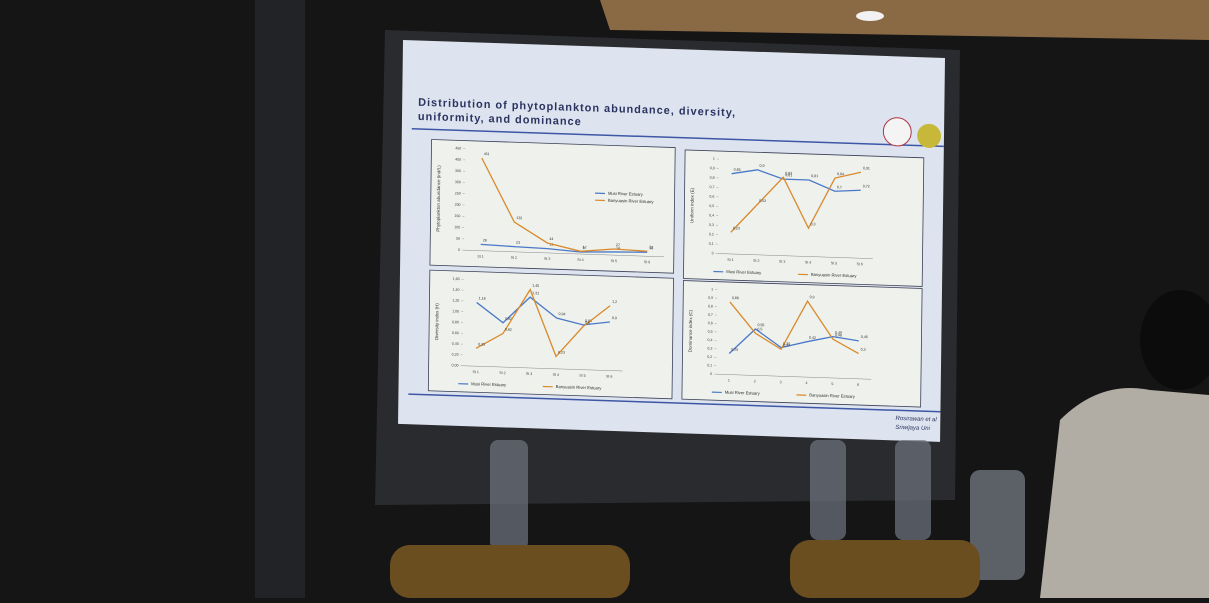  What do you see at coordinates (487, 154) in the screenshot?
I see `data-label: 411` at bounding box center [487, 154].